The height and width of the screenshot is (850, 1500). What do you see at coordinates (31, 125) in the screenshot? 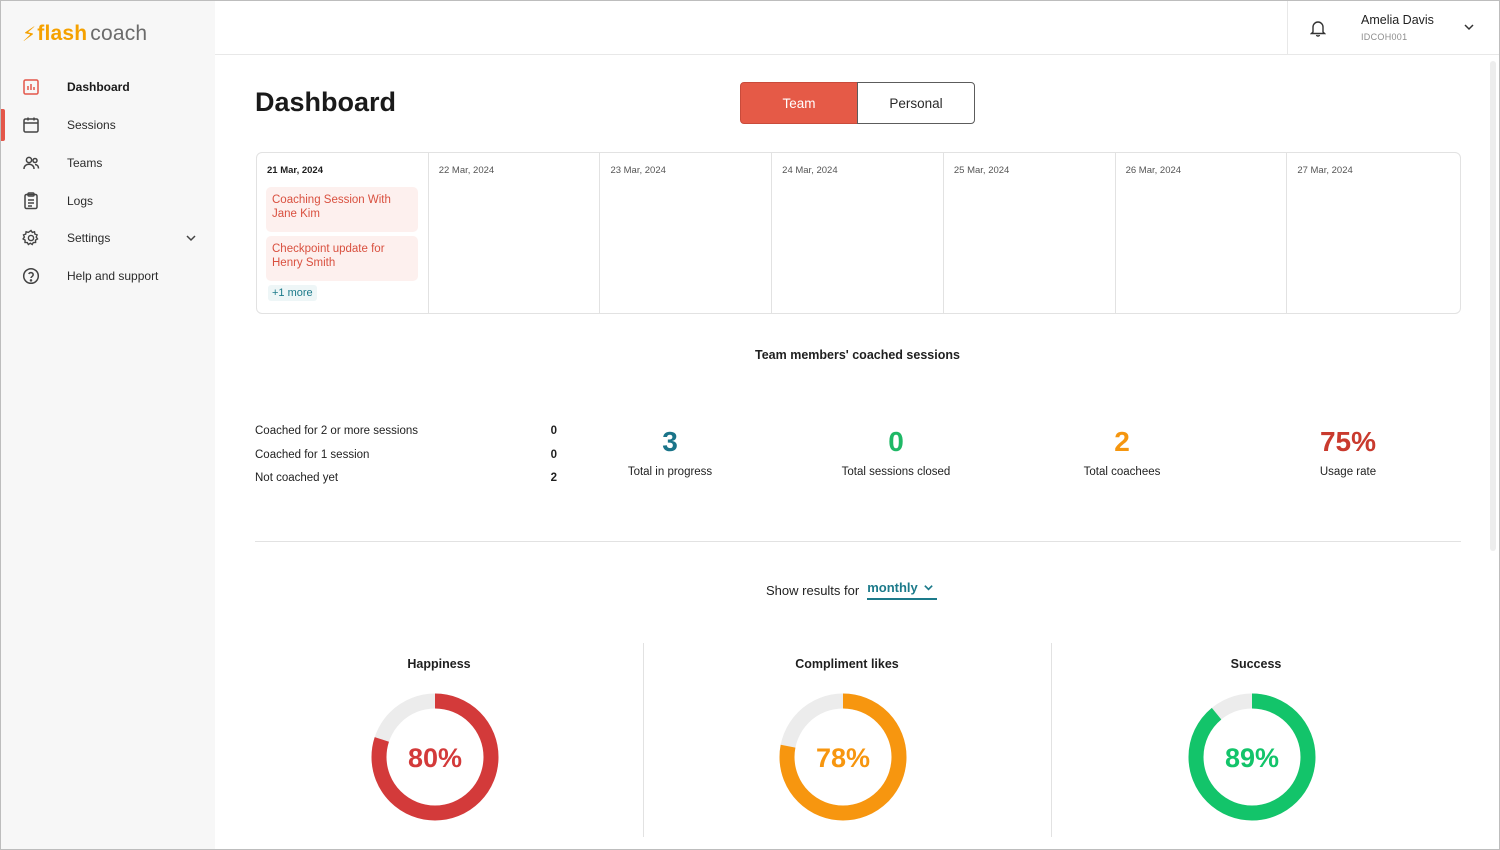
I see `calendar-icon` at bounding box center [31, 125].